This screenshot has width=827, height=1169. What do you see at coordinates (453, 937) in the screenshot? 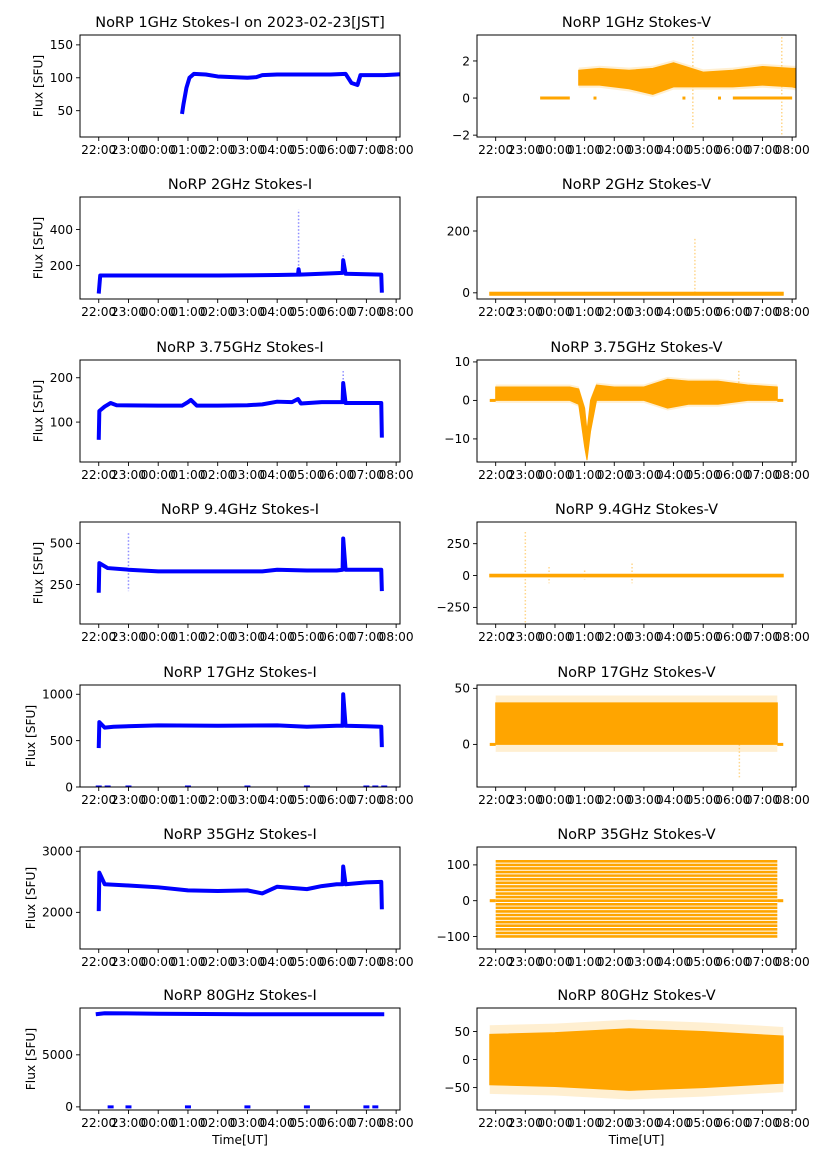
I see `y-tick-label: −100` at bounding box center [453, 937].